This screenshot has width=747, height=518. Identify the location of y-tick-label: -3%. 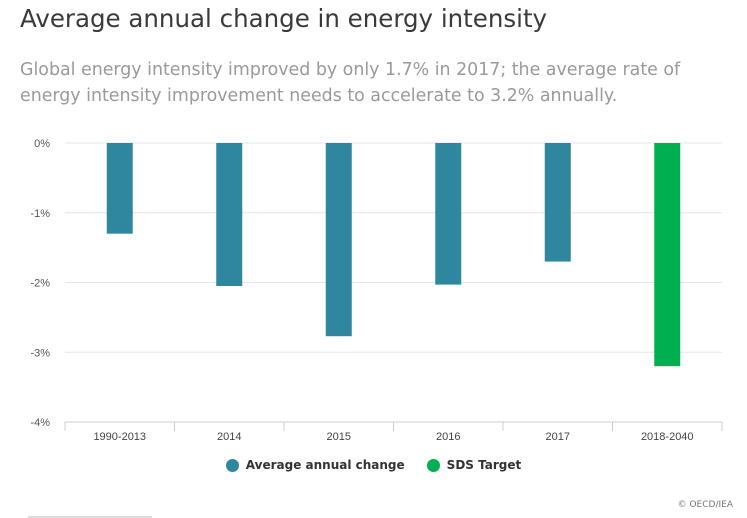
(40, 353).